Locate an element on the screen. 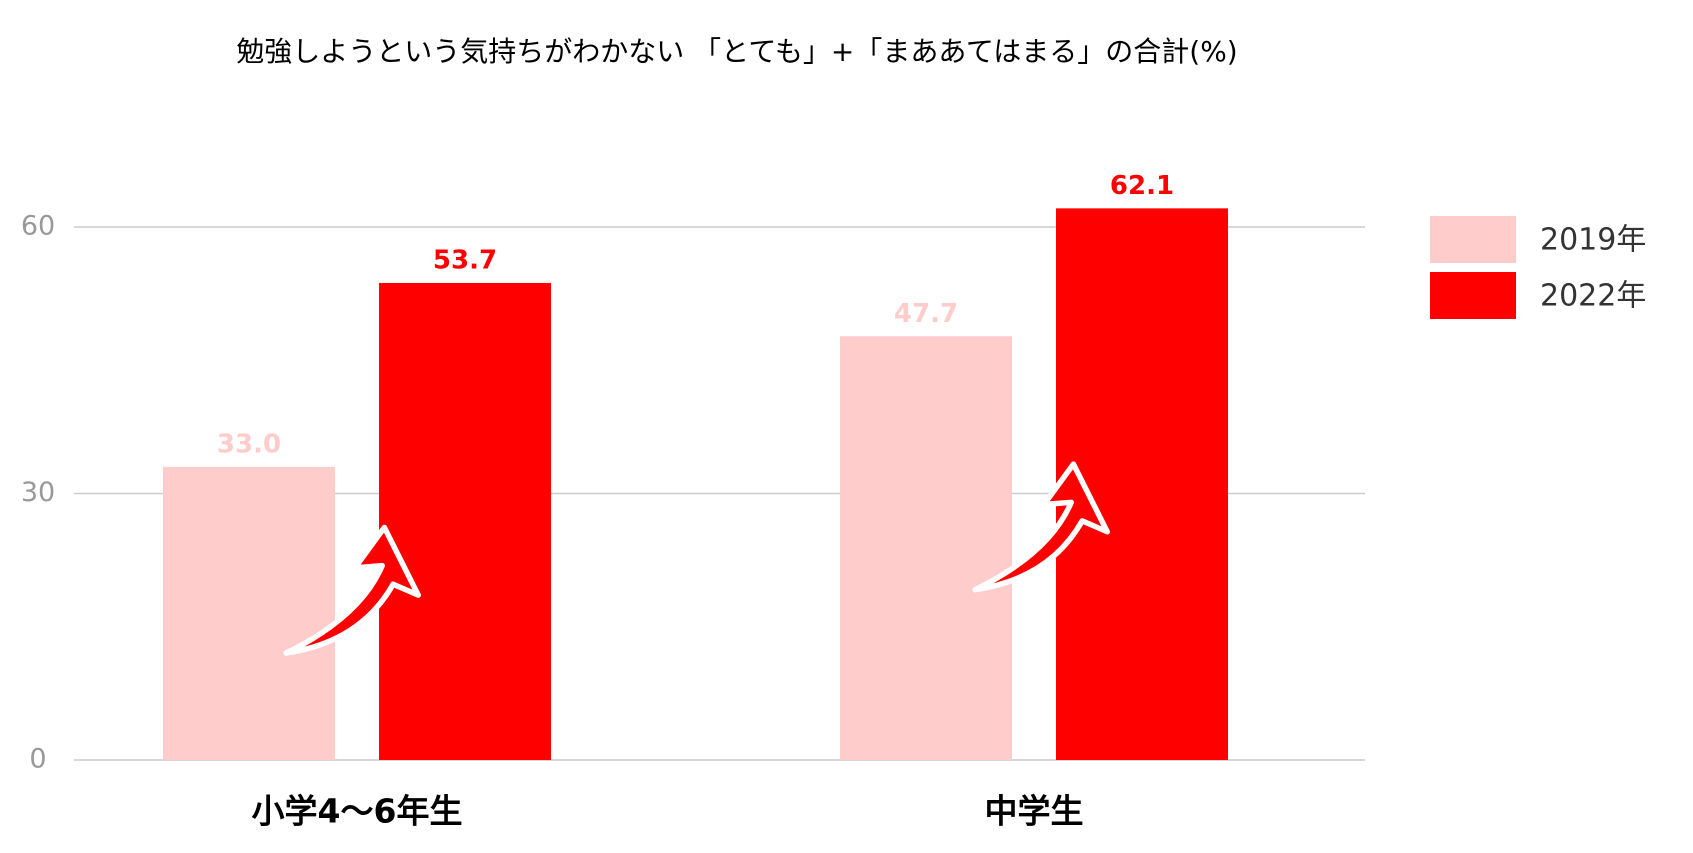  y-tick-label: 60 is located at coordinates (38, 226).